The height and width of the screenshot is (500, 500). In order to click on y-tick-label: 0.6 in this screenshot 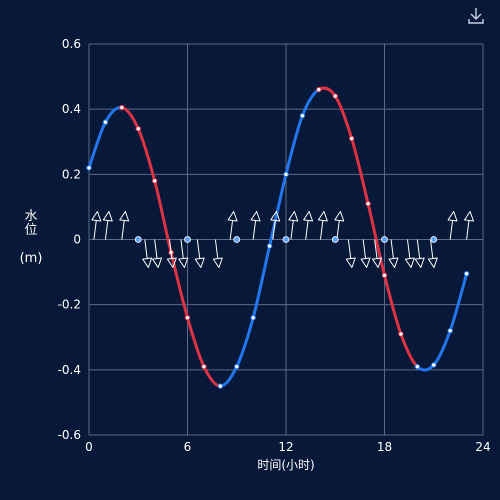, I will do `click(71, 44)`.